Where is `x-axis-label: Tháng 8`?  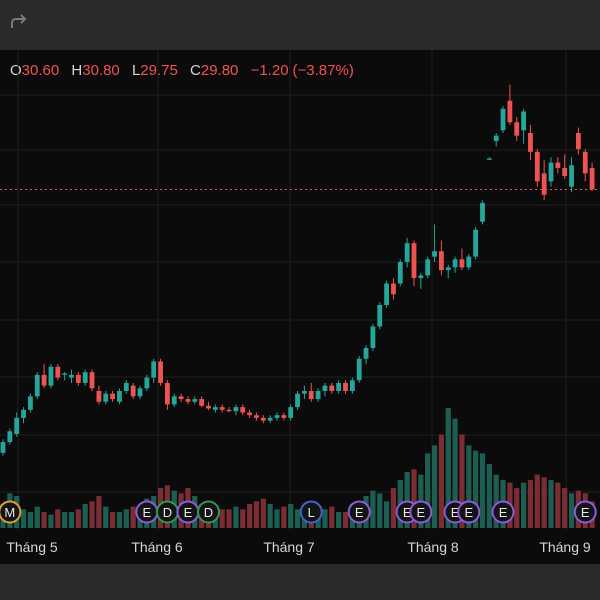 x-axis-label: Tháng 8 is located at coordinates (433, 547).